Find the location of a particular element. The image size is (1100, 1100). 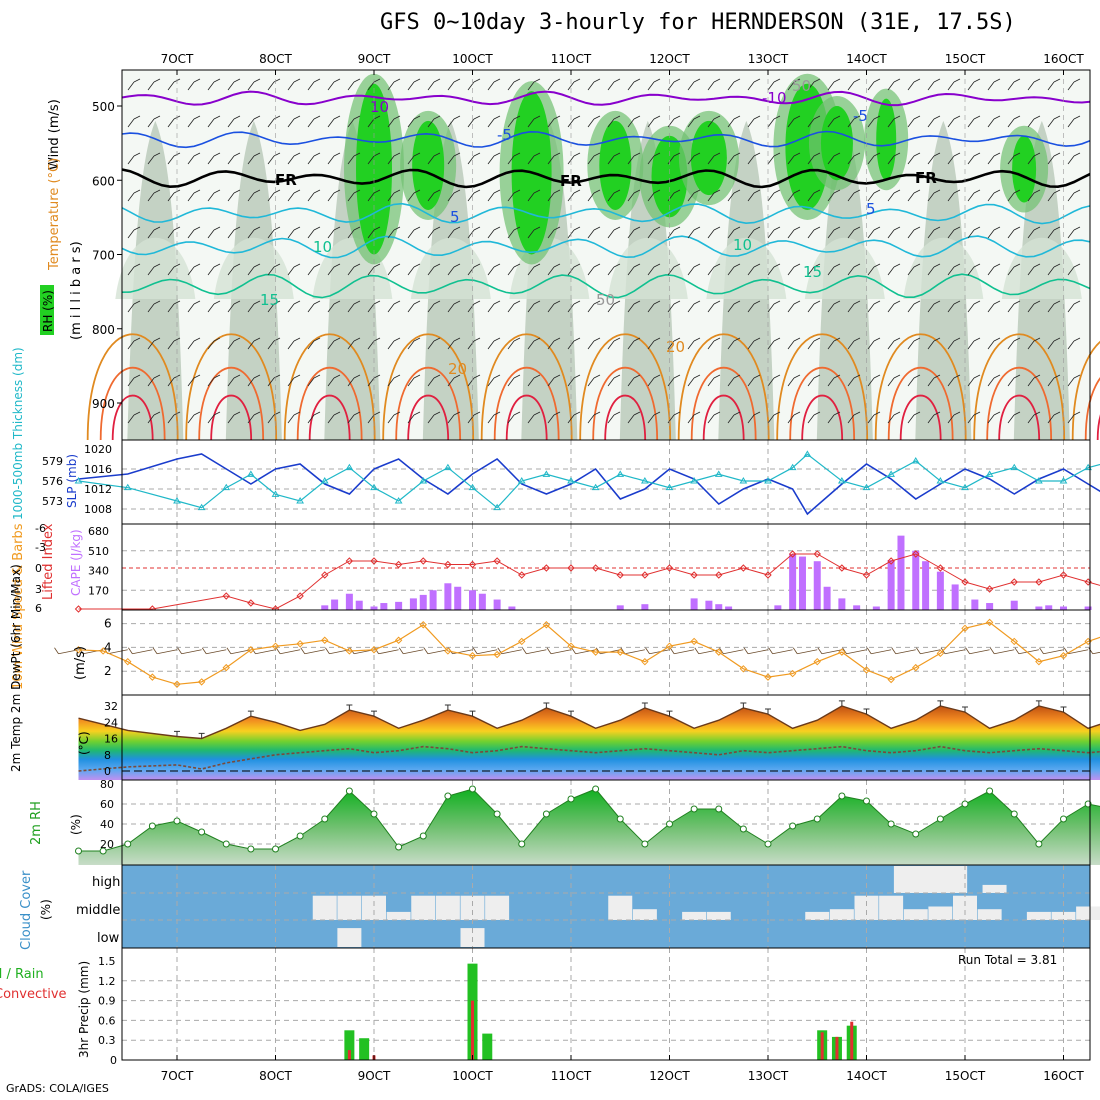

x-tick-bottom: 9OCT is located at coordinates (374, 1076).